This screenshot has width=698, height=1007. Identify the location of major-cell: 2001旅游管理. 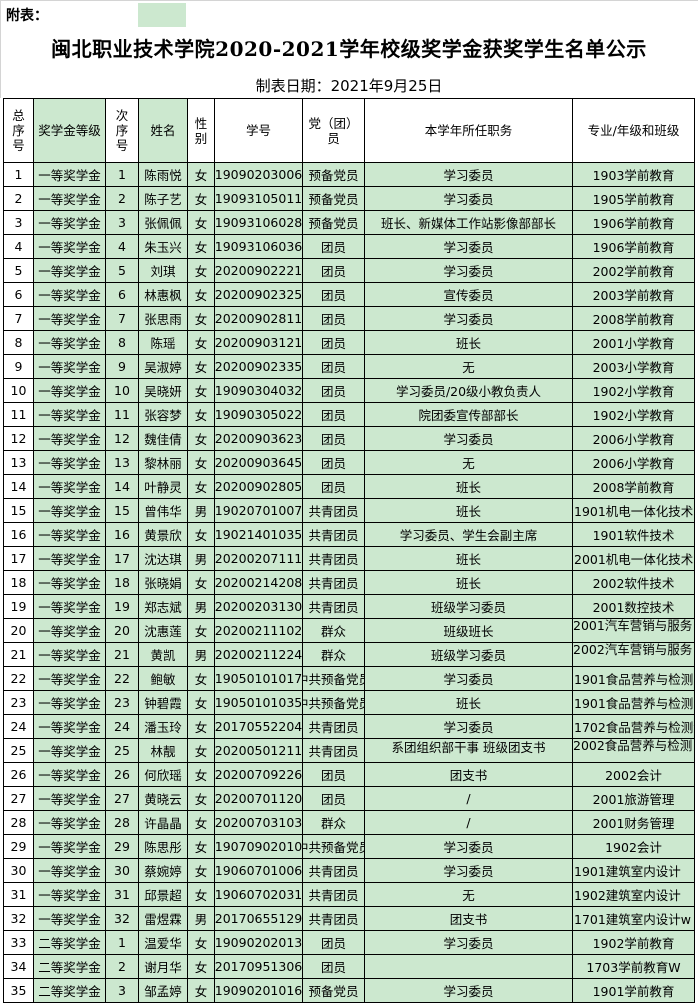
(633, 798).